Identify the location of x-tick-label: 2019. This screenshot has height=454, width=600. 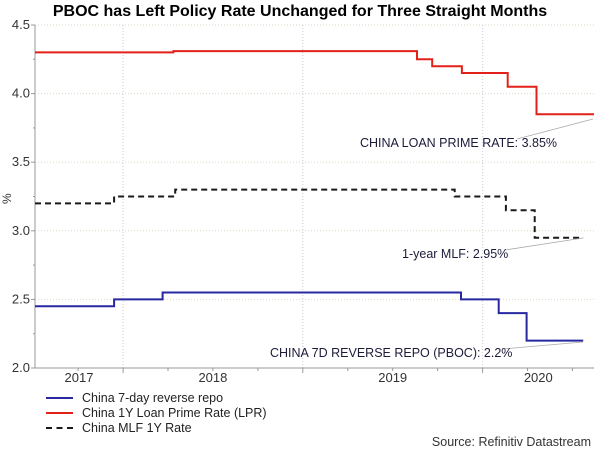
(392, 377).